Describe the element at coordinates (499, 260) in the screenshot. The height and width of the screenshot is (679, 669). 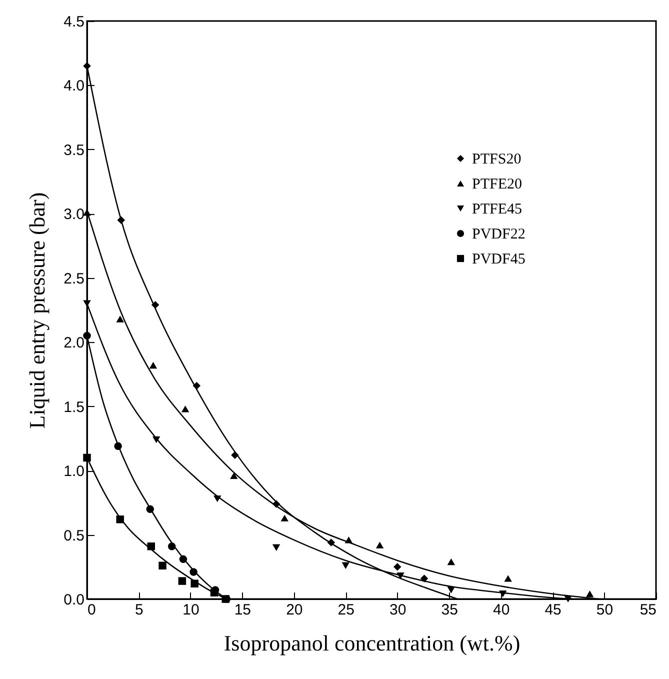
I see `legend-label: PVDF45` at that location.